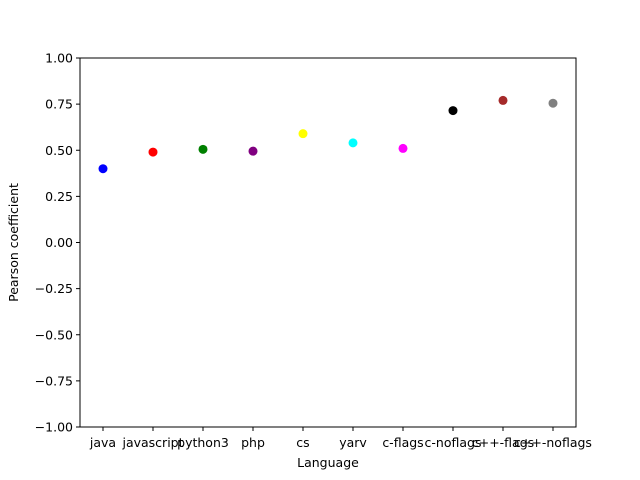 This screenshot has height=480, width=640. What do you see at coordinates (353, 143) in the screenshot?
I see `data-point-yarv` at bounding box center [353, 143].